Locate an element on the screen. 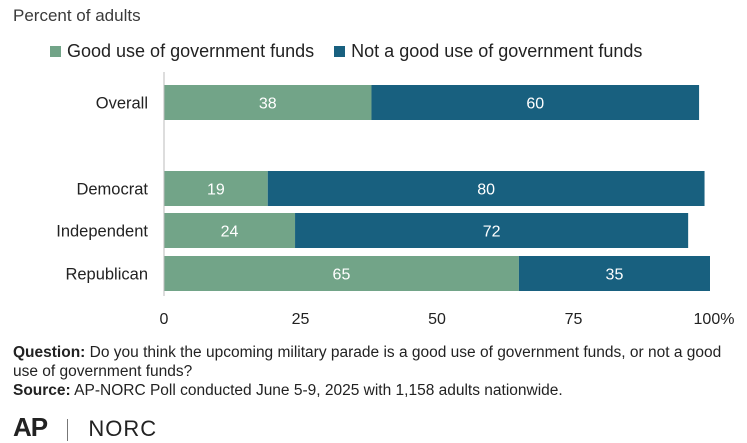 Image resolution: width=747 pixels, height=443 pixels. category-label-democrat: Democrat is located at coordinates (112, 190).